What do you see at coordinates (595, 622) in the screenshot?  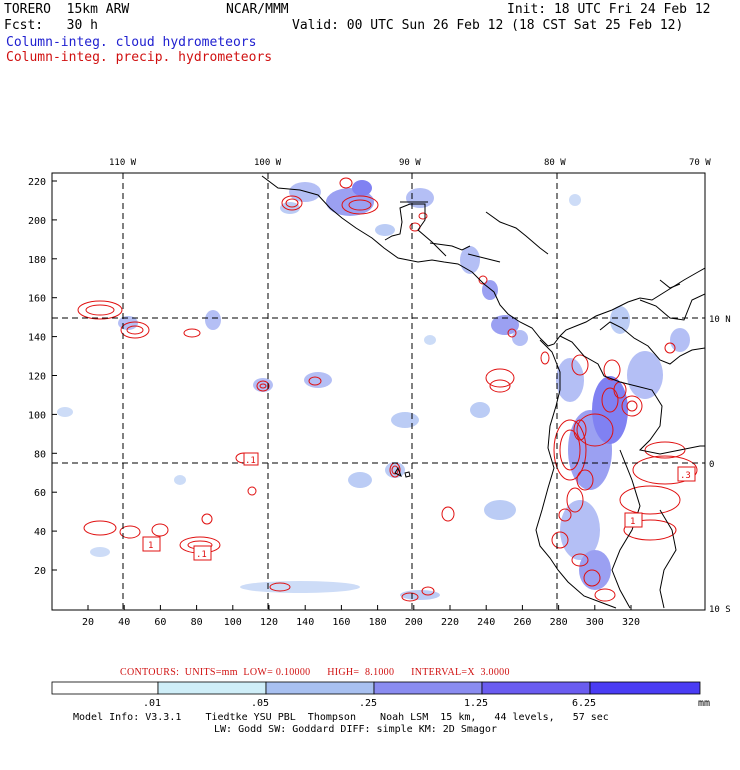 I see `x-tick-label: 300` at bounding box center [595, 622].